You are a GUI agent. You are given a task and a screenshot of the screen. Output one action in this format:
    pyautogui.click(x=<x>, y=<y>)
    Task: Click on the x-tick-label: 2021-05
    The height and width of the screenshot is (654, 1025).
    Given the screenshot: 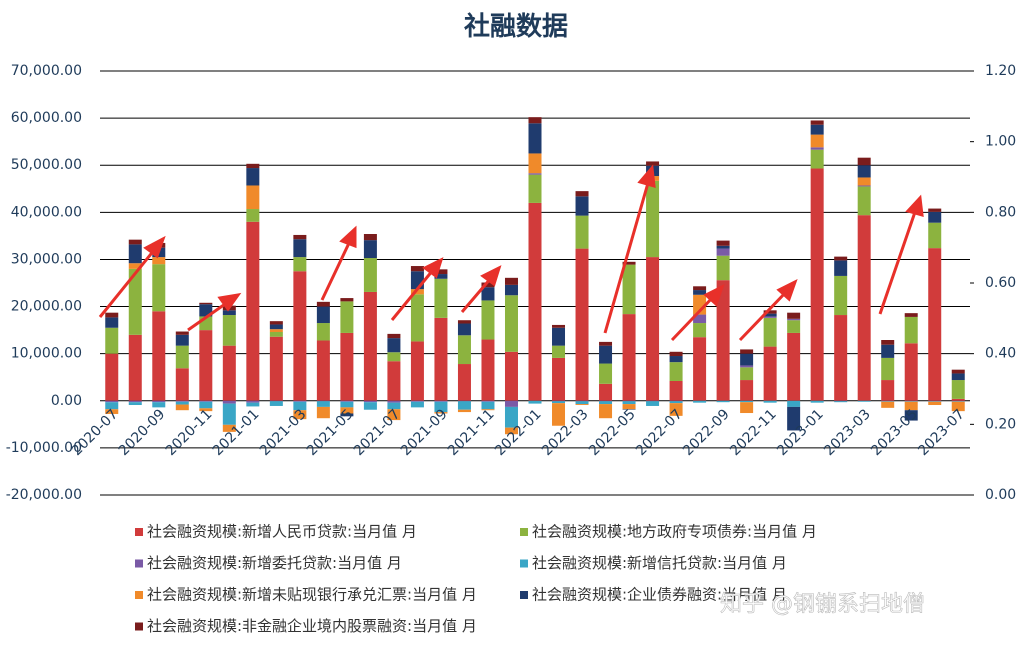 What is the action you would take?
    pyautogui.click(x=330, y=432)
    